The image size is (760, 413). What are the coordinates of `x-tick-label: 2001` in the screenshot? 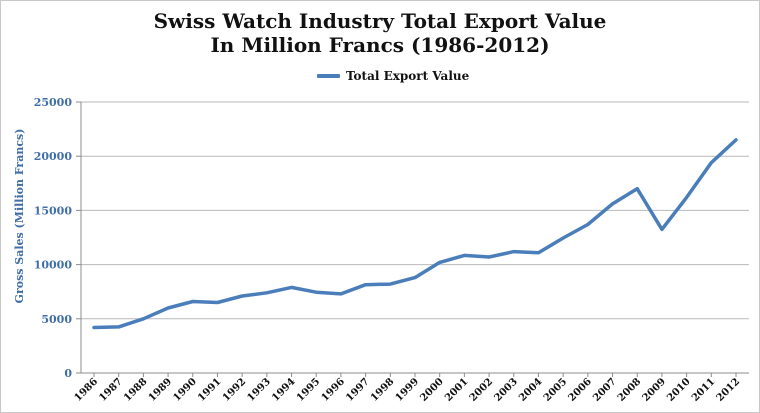 It's located at (456, 389).